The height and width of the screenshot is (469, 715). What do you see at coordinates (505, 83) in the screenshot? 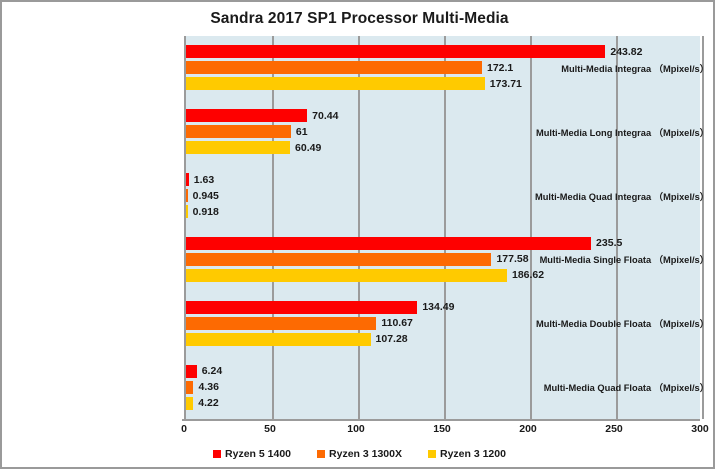
I see `bar-value-label: 173.71` at bounding box center [505, 83].